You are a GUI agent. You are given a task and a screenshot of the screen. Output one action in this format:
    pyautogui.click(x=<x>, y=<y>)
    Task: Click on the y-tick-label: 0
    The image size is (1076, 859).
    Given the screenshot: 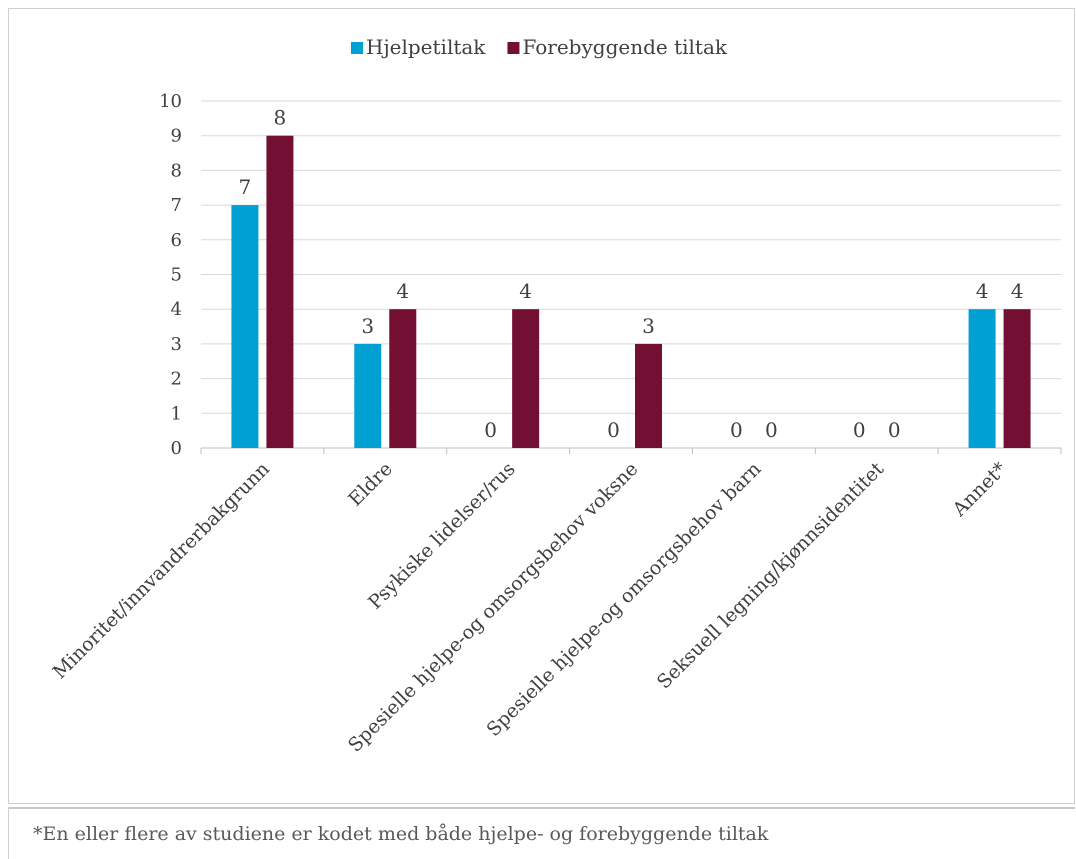 What is the action you would take?
    pyautogui.click(x=176, y=448)
    